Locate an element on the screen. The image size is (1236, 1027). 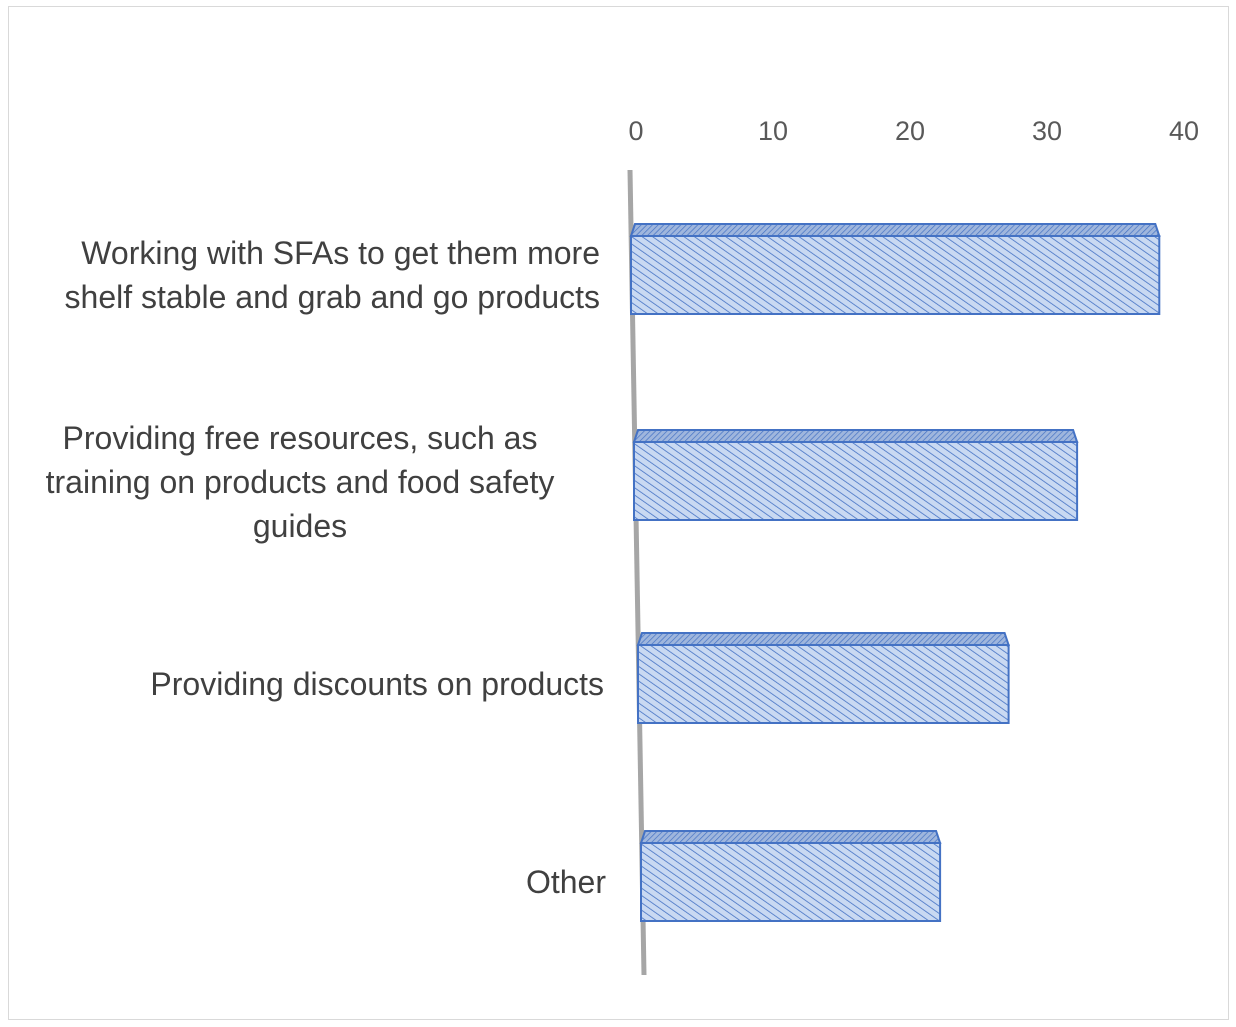
x-tick-label: 0 is located at coordinates (635, 131).